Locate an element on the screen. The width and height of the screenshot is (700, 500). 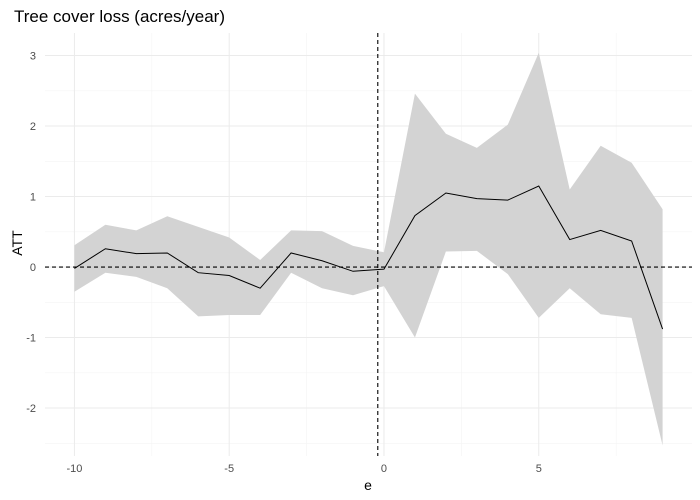
x-tick-label: 0 is located at coordinates (384, 469).